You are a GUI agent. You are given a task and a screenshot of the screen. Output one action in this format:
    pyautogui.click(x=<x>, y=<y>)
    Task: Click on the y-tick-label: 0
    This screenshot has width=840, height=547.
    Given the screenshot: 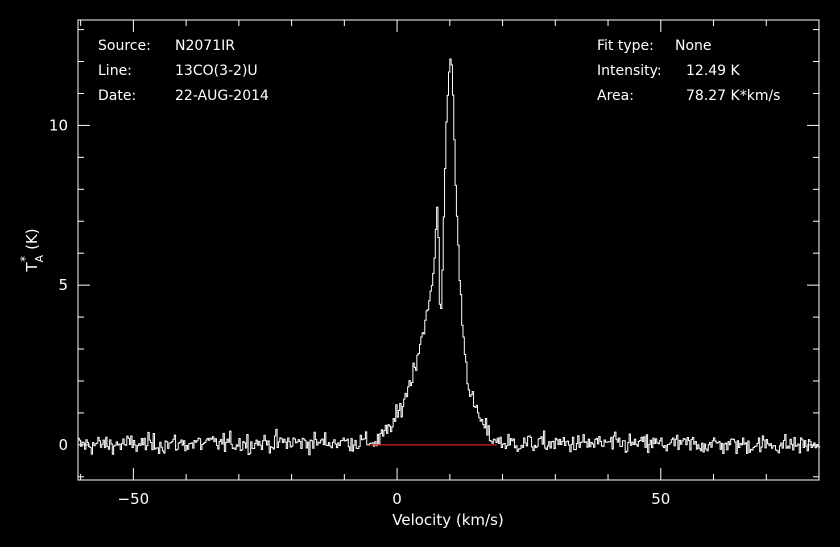 What is the action you would take?
    pyautogui.click(x=63, y=445)
    